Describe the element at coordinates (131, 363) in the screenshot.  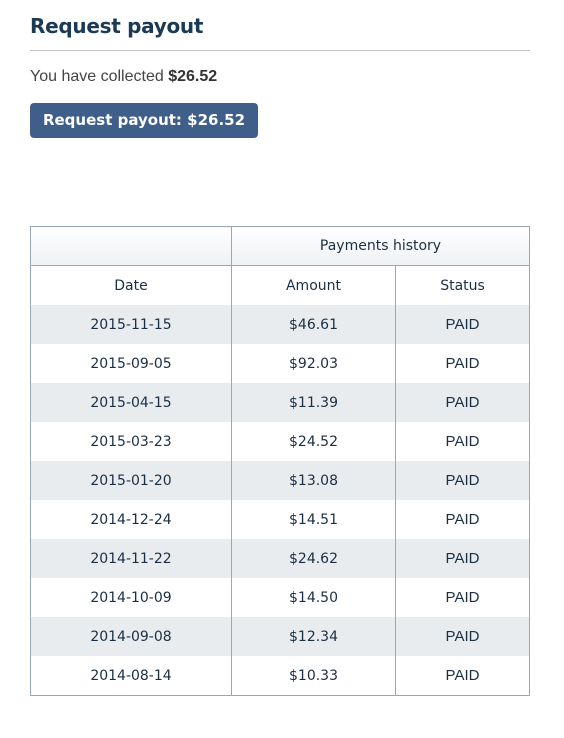
I see `date-cell: 2015-09-05` at that location.